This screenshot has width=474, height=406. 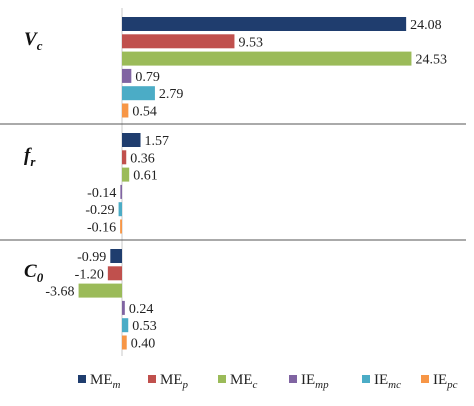 What do you see at coordinates (431, 60) in the screenshot?
I see `value-label: 24.53` at bounding box center [431, 60].